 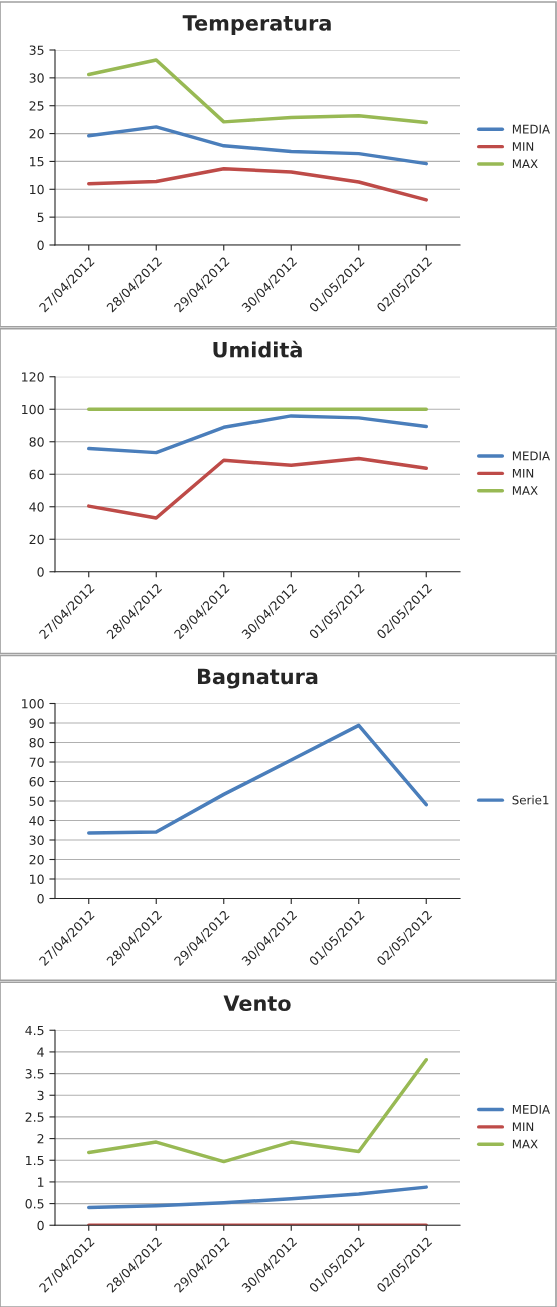 What do you see at coordinates (40, 1052) in the screenshot?
I see `y-tick-label: 4` at bounding box center [40, 1052].